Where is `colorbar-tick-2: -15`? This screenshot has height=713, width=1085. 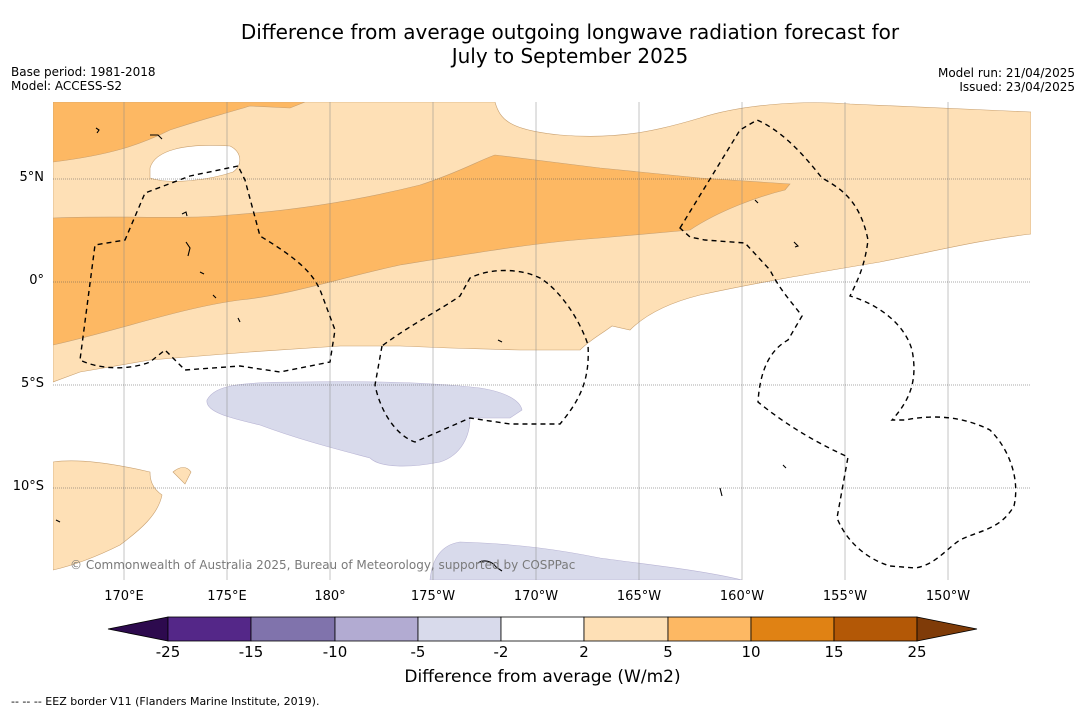 colorbar-tick-2: -15 is located at coordinates (251, 652).